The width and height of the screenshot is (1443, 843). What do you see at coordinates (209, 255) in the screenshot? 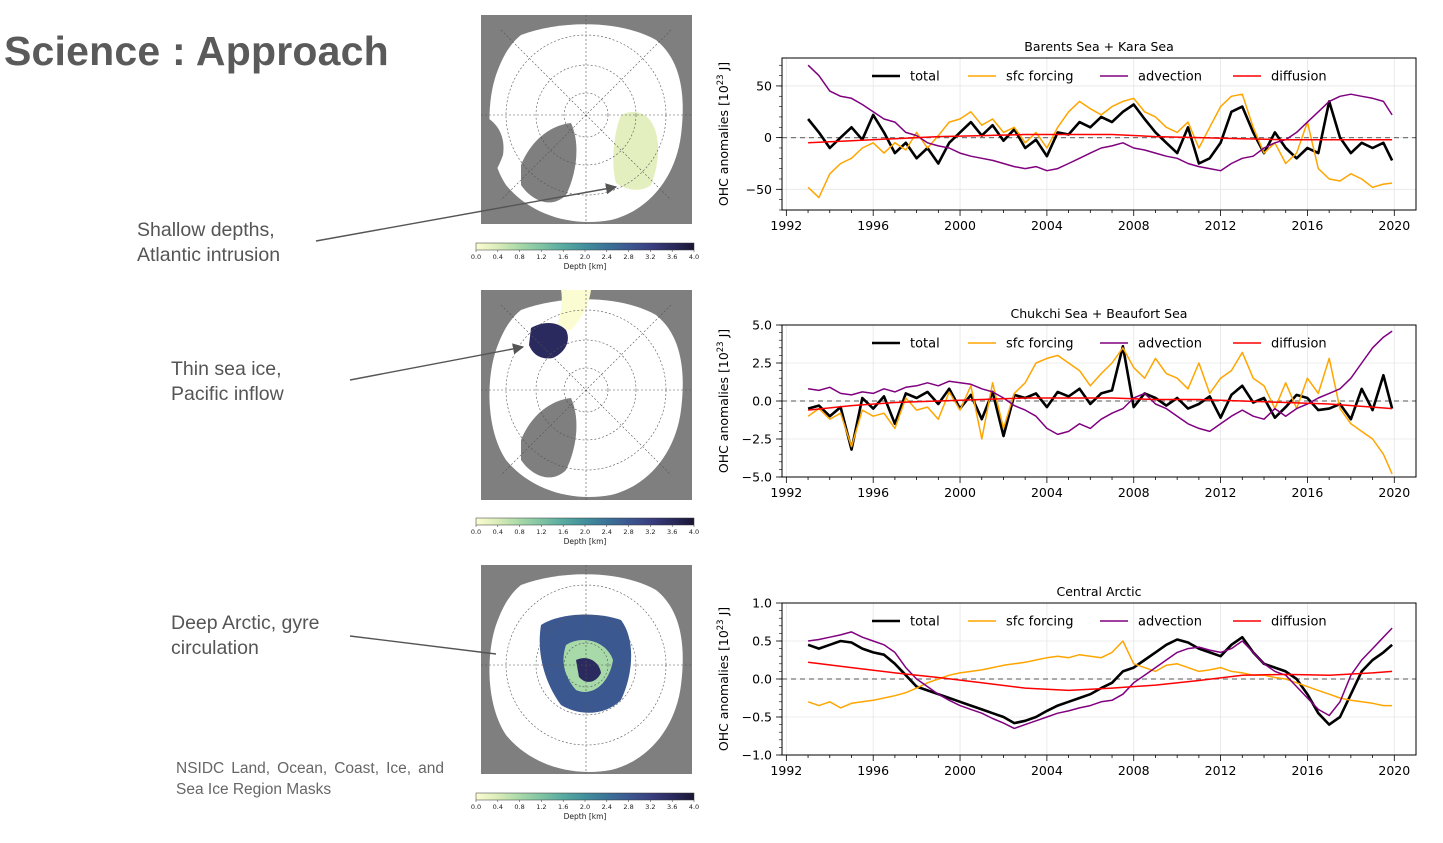
I see `annotation-line: Atlantic intrusion` at bounding box center [209, 255].